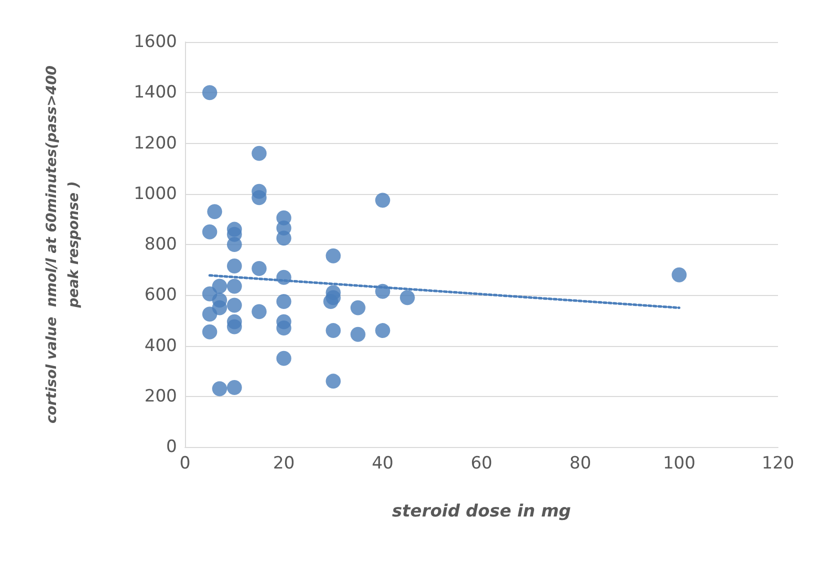  I want to click on y-tick-label: 1000, so click(155, 194).